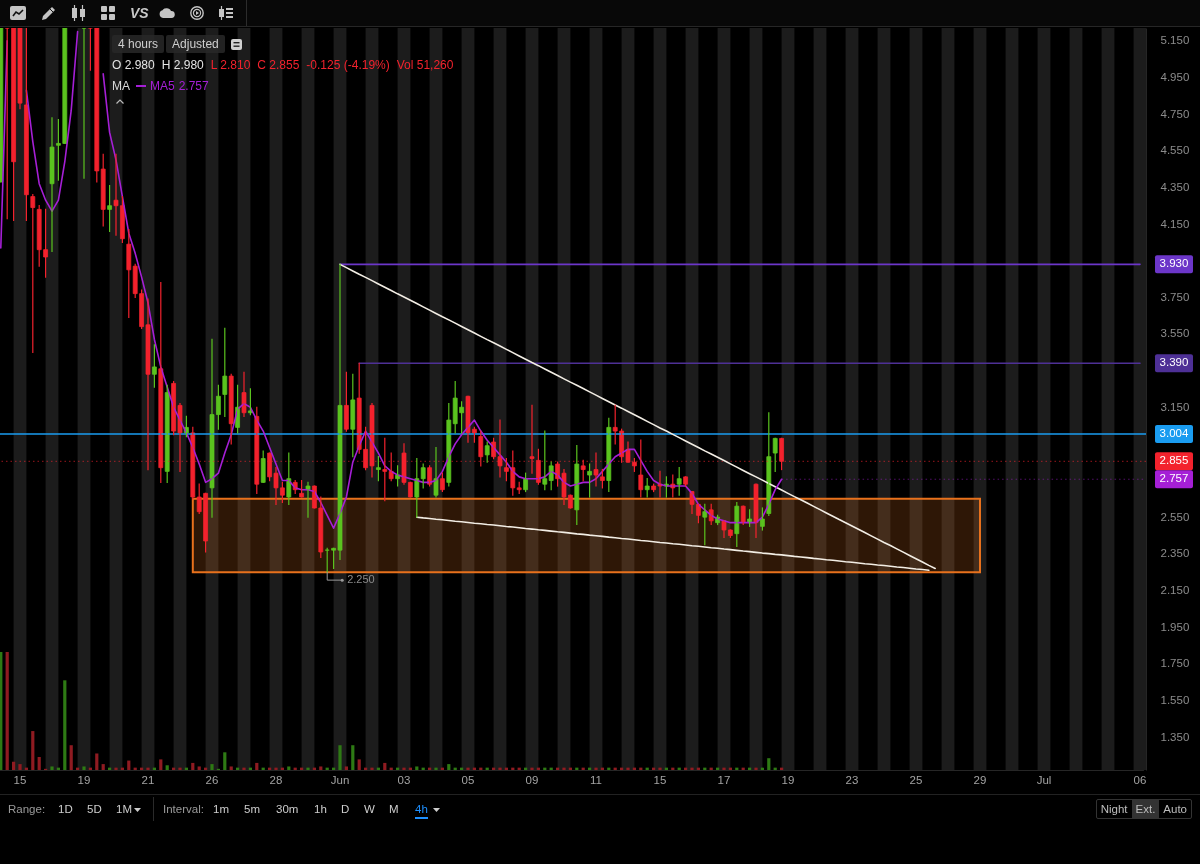  I want to click on x-tick-label: 06, so click(1140, 779).